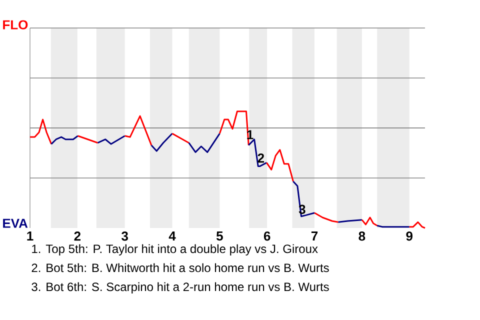 The height and width of the screenshot is (320, 480). What do you see at coordinates (175, 250) in the screenshot?
I see `text: 1. Top 5th: P. Taylor hit into a double play vs J. Giroux` at bounding box center [175, 250].